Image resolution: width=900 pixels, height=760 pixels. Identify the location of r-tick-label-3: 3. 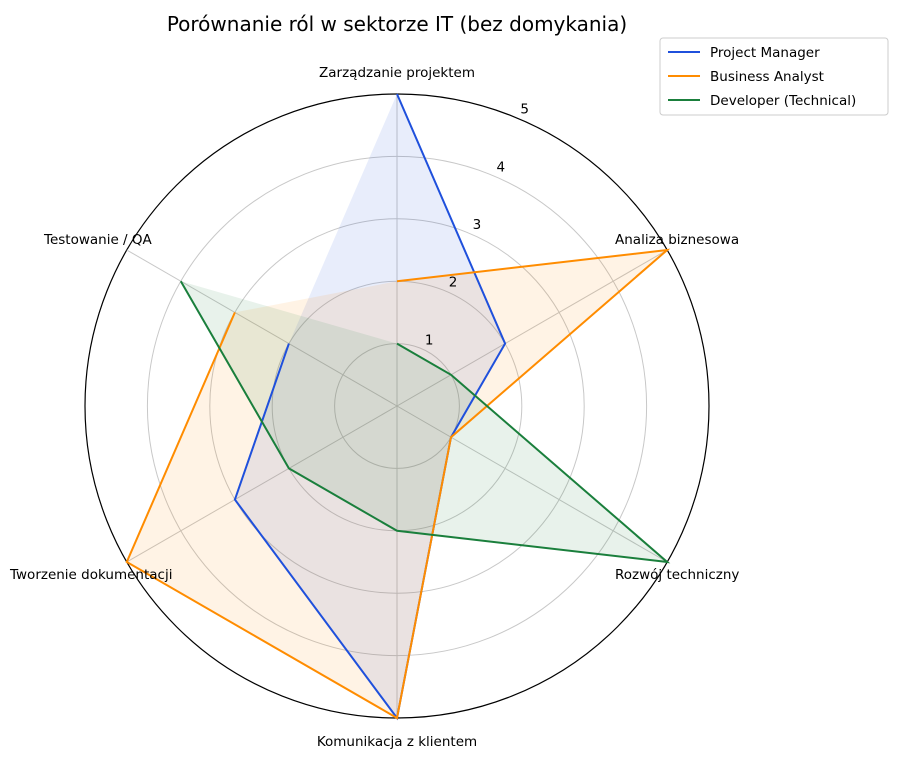
(477, 225).